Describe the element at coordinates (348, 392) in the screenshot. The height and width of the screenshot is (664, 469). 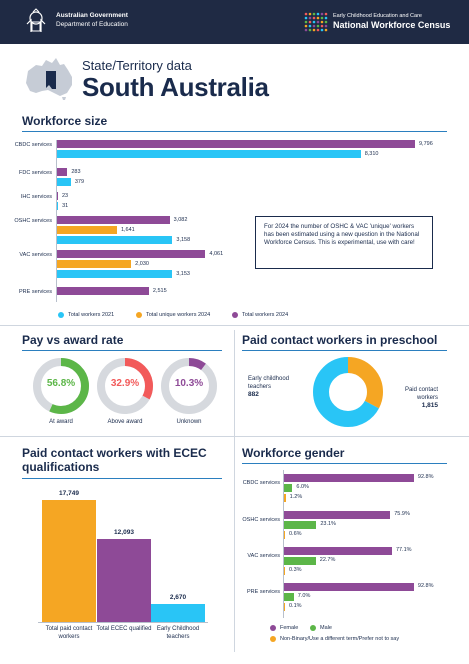
I see `preschool-donut-chart` at that location.